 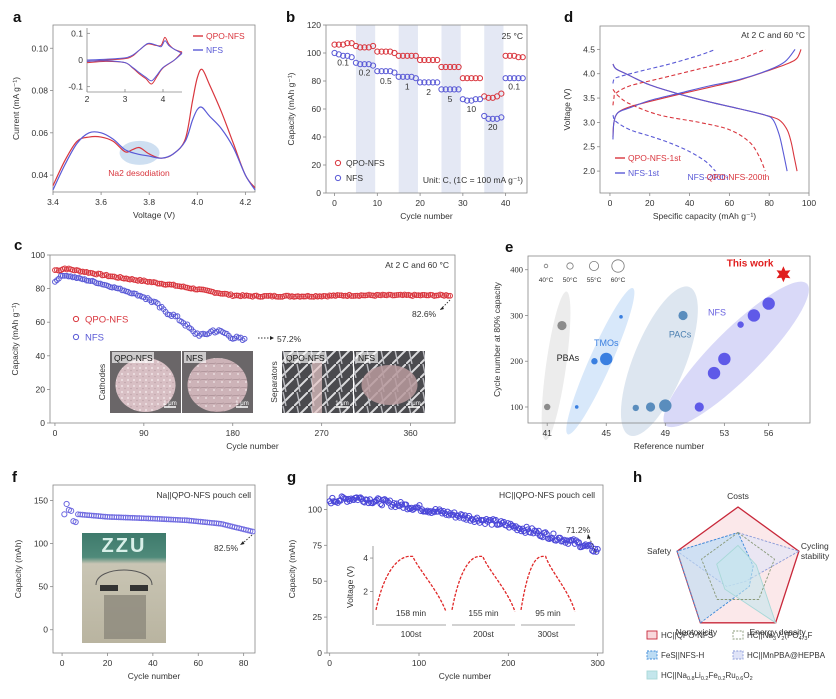 I want to click on x-tick-label: 3.8, so click(x=149, y=202).